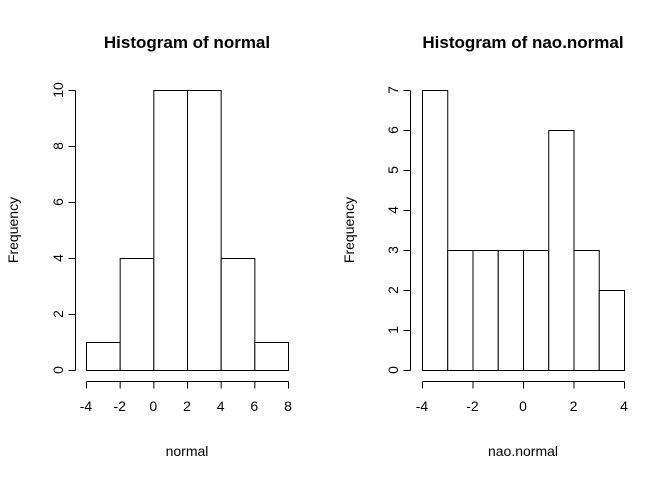  Describe the element at coordinates (393, 330) in the screenshot. I see `y-tick-label: 1` at that location.